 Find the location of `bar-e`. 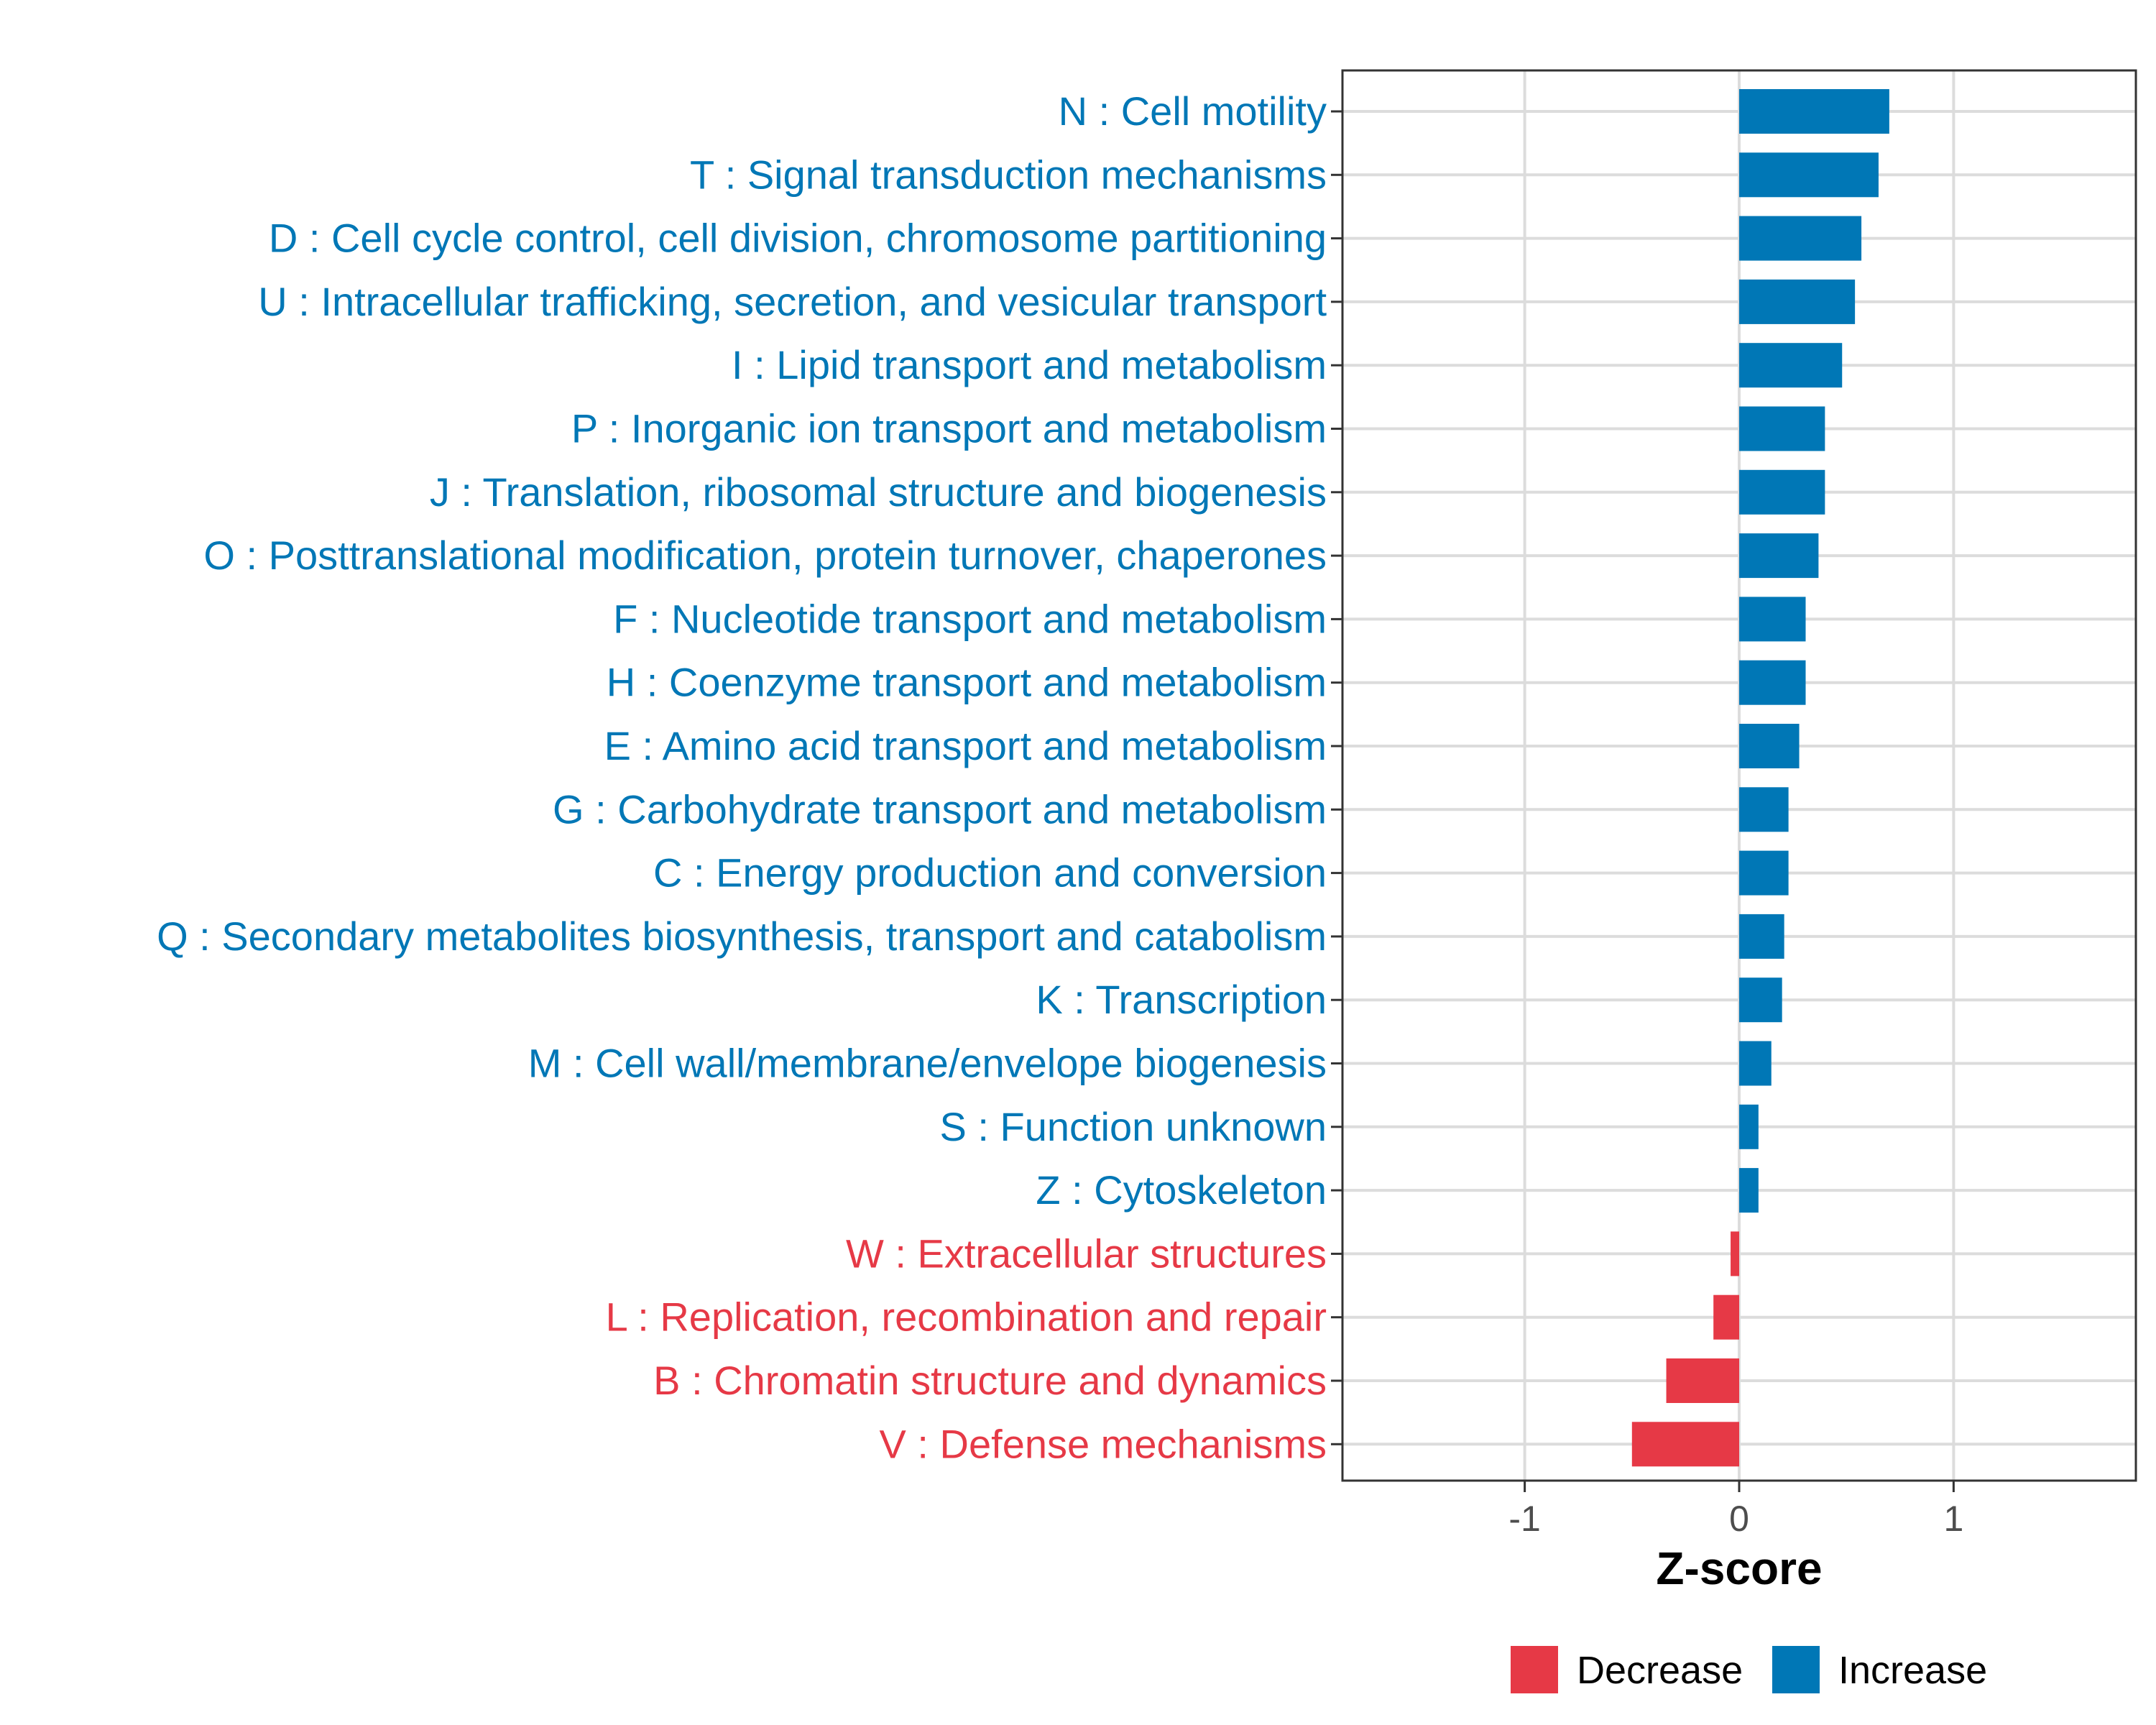

bar-e is located at coordinates (1770, 746).